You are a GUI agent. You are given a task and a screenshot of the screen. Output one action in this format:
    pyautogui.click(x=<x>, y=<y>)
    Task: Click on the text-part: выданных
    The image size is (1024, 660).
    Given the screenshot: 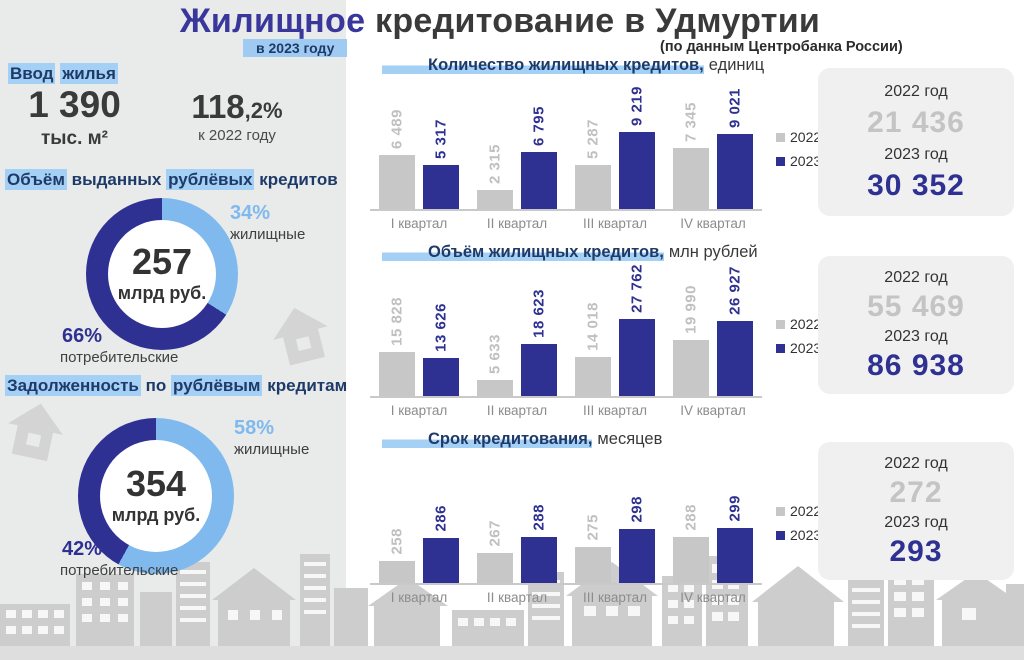 What is the action you would take?
    pyautogui.click(x=116, y=179)
    